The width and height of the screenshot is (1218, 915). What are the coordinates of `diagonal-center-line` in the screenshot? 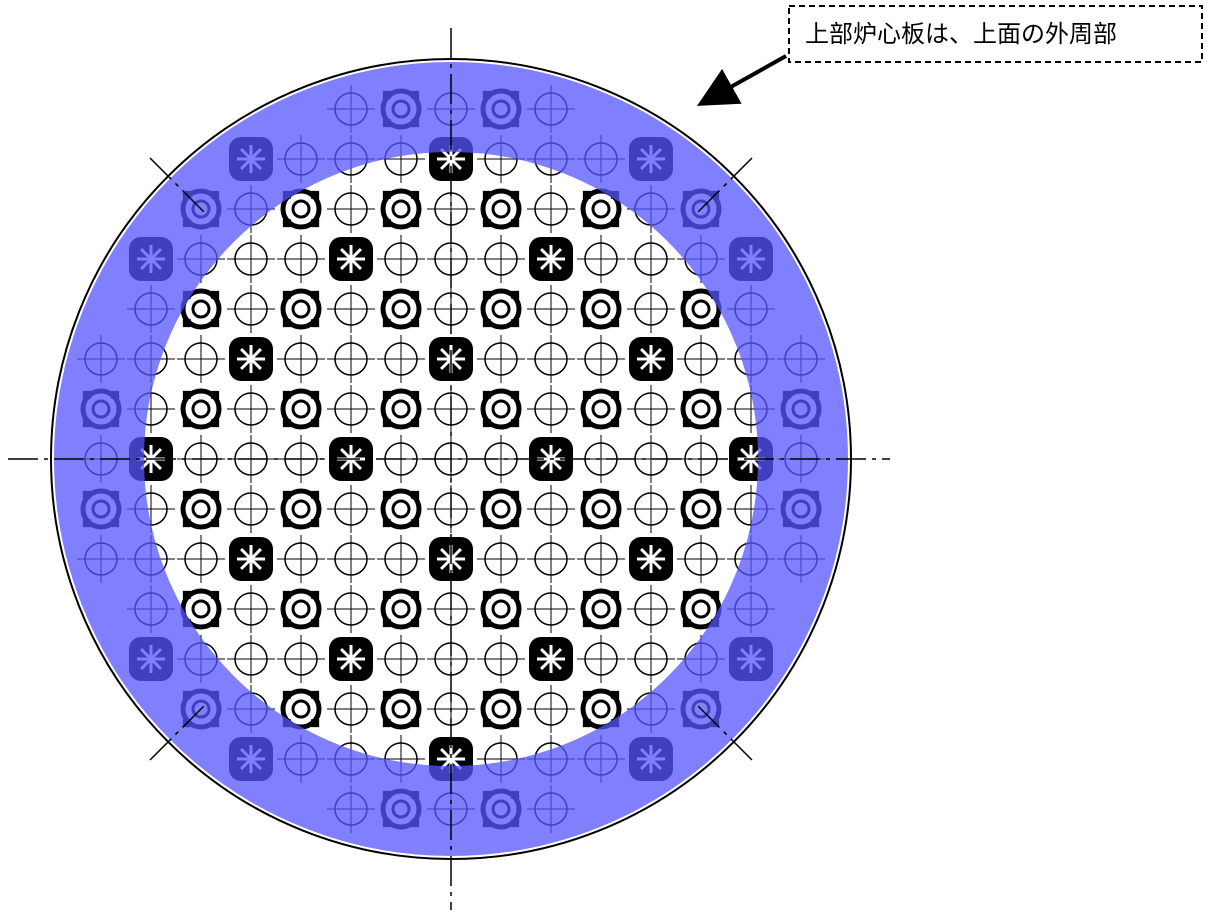 It's located at (177, 185).